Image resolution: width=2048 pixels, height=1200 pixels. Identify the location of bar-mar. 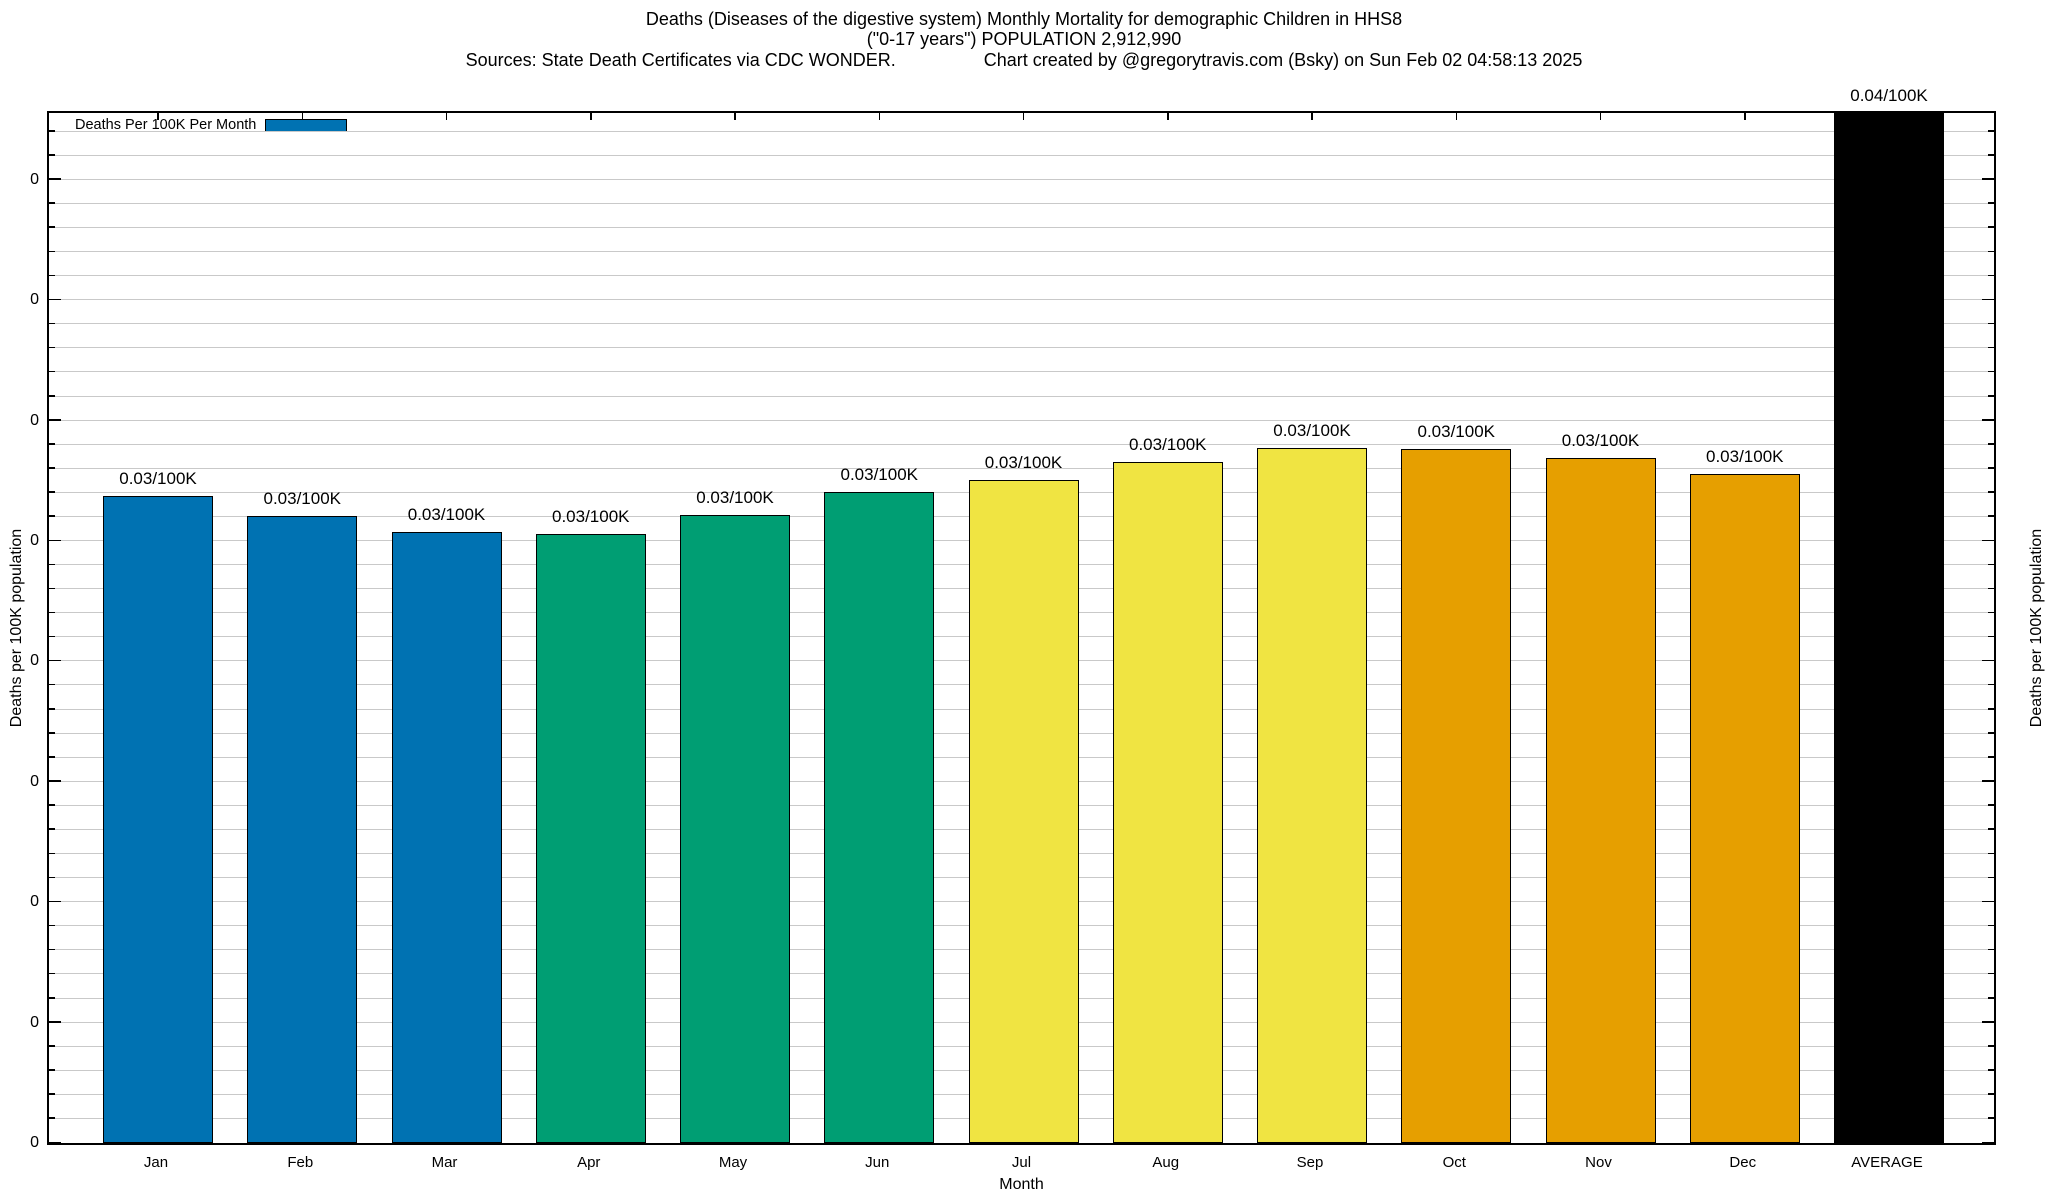
(446, 837).